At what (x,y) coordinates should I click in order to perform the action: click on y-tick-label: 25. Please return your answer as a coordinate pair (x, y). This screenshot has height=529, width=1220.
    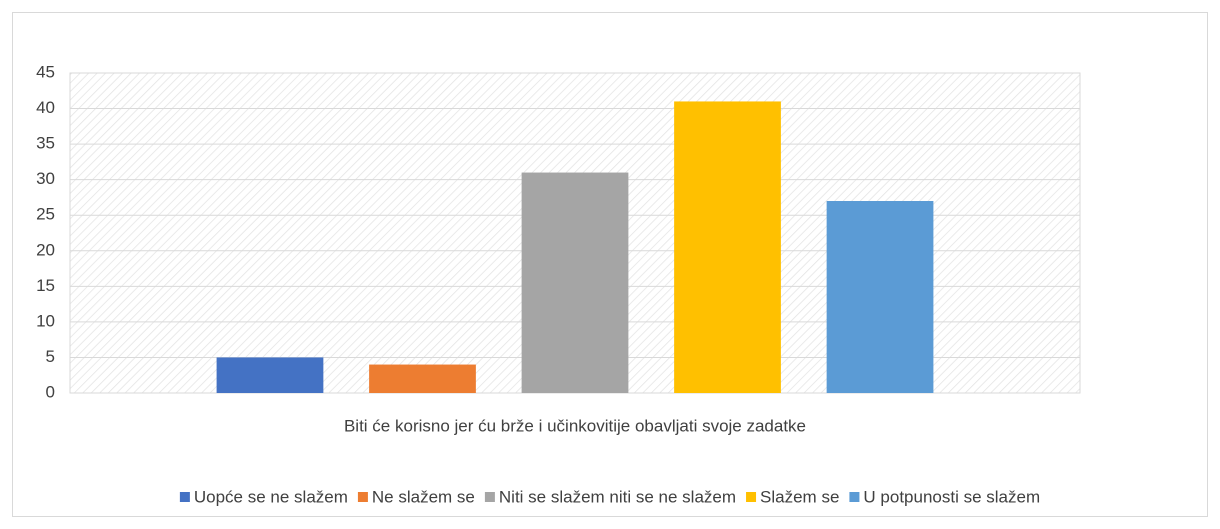
    Looking at the image, I should click on (45, 214).